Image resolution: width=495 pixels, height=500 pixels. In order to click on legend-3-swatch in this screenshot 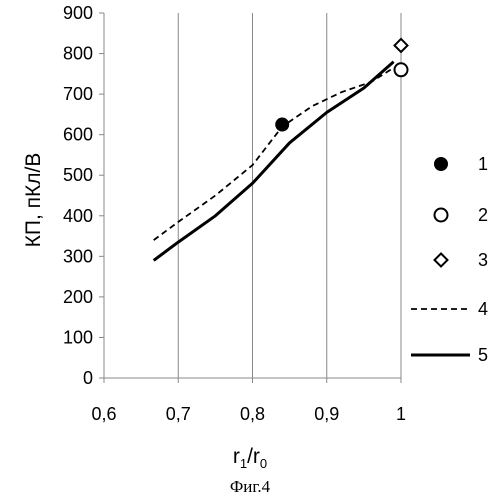, I will do `click(441, 260)`.